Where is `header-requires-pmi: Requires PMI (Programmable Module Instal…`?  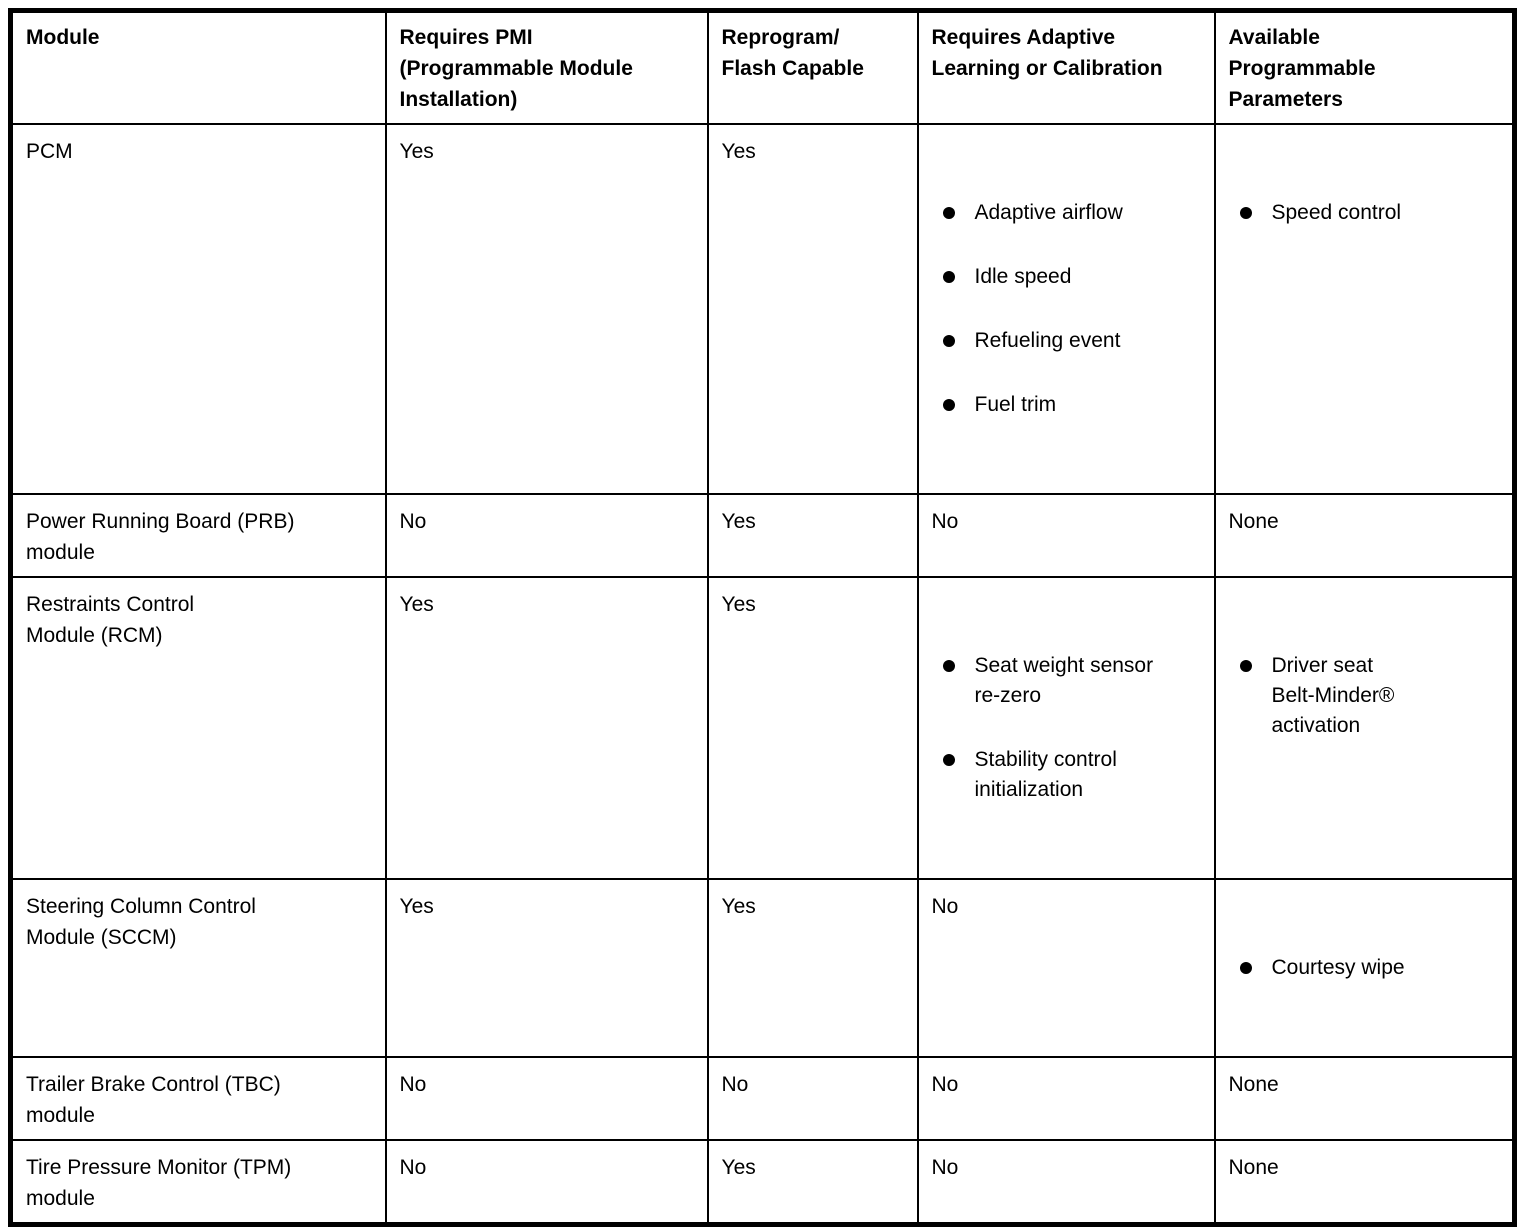 header-requires-pmi: Requires PMI (Programmable Module Instal… is located at coordinates (546, 67).